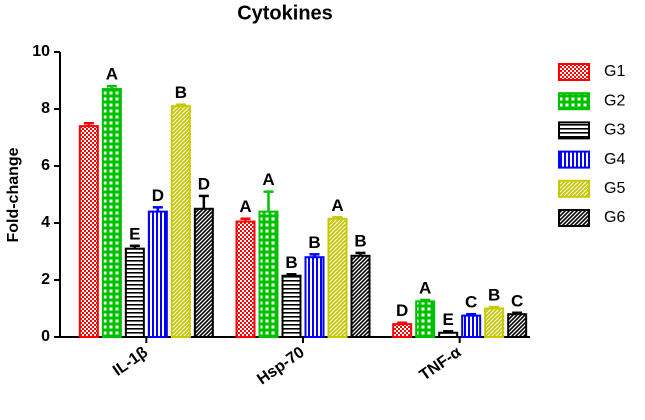 The width and height of the screenshot is (645, 420). I want to click on y-tick-label: 2, so click(45, 279).